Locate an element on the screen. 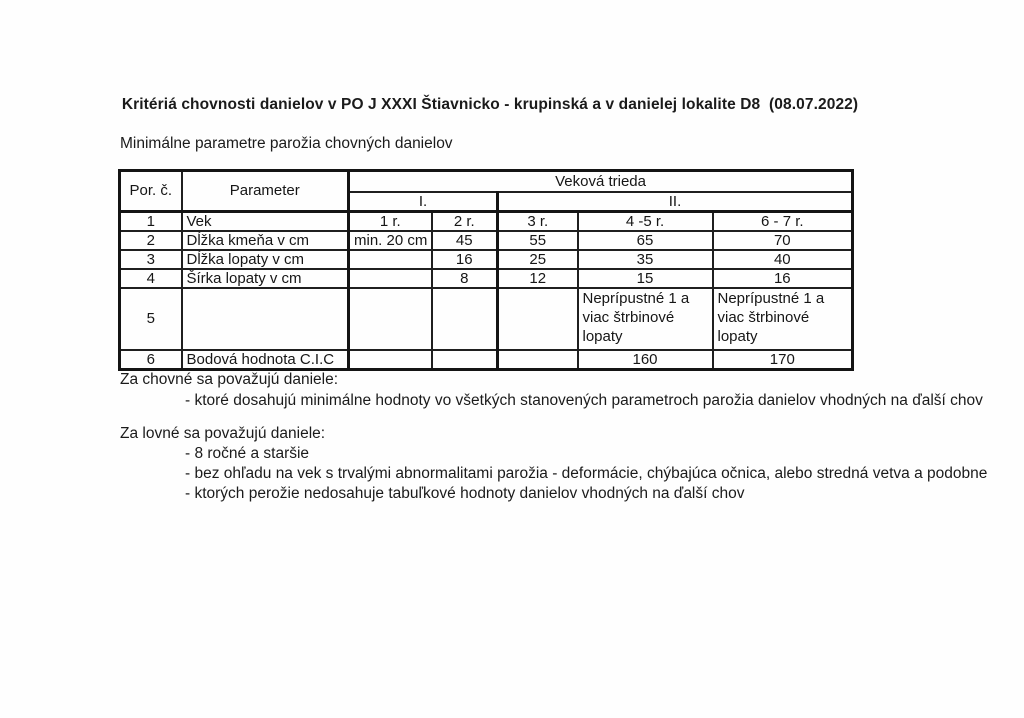  value-cell: 70 is located at coordinates (782, 240).